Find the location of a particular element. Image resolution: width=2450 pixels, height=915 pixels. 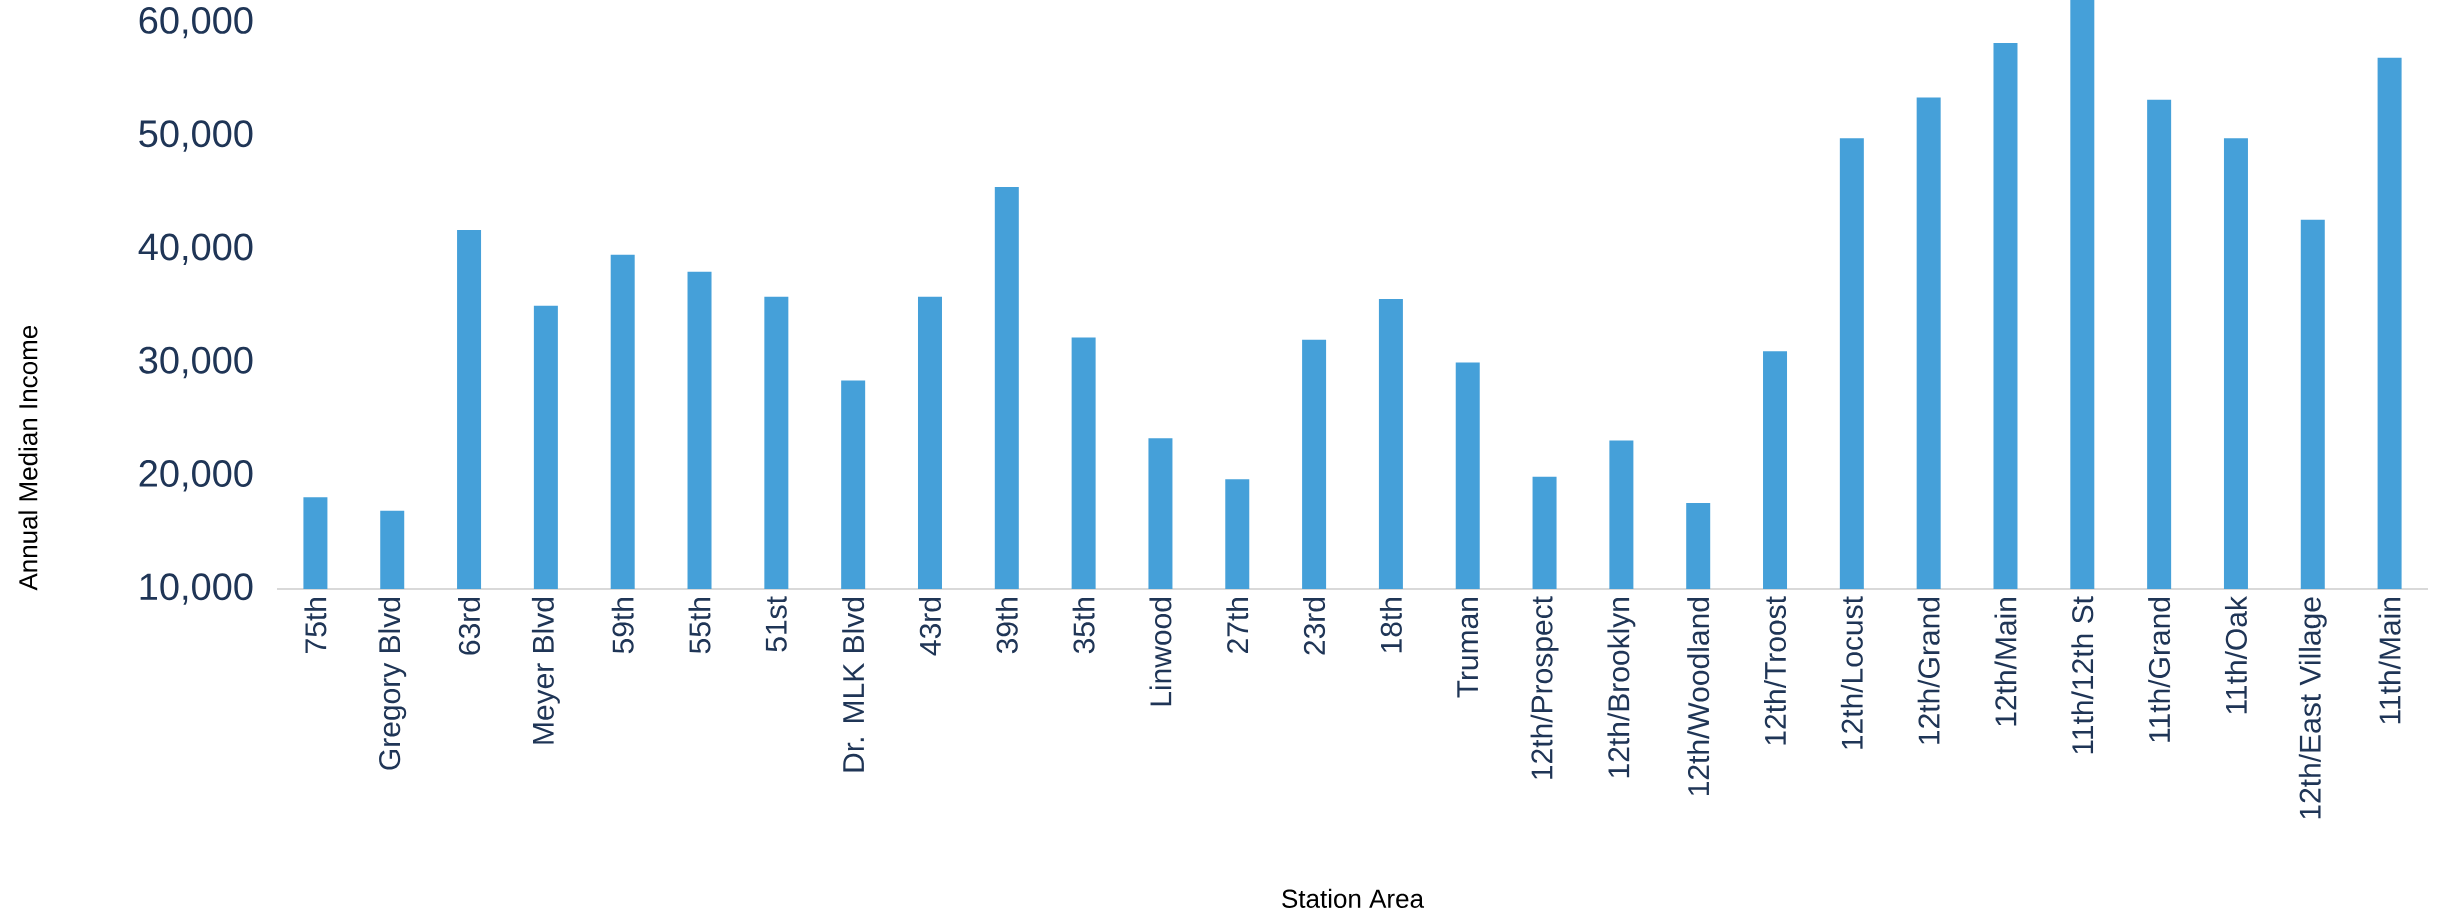

y-tick-label: 30,000 is located at coordinates (196, 362).